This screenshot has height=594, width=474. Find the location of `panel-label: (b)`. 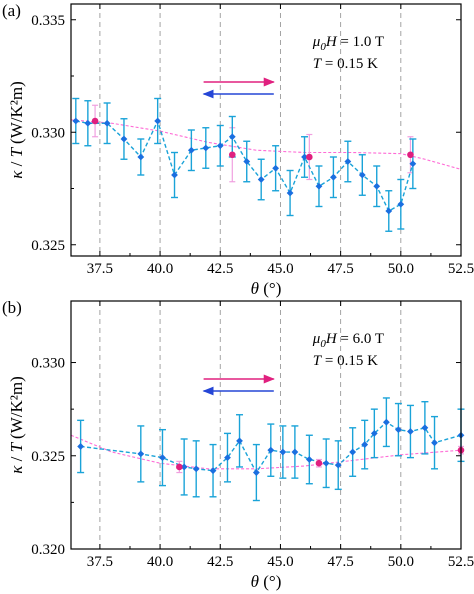

panel-label: (b) is located at coordinates (12, 307).